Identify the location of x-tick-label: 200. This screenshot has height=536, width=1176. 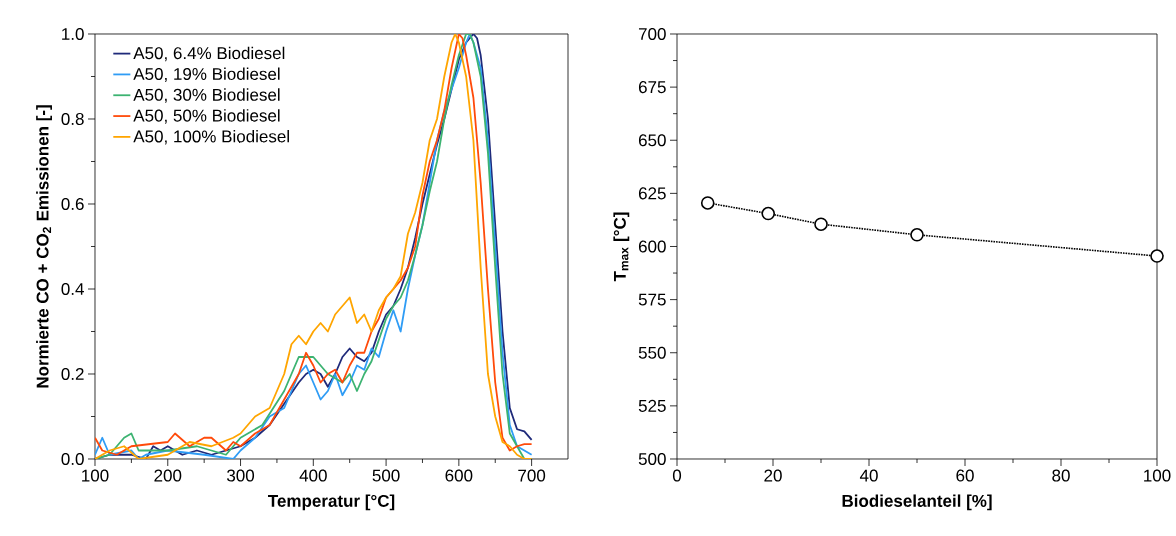
(168, 475).